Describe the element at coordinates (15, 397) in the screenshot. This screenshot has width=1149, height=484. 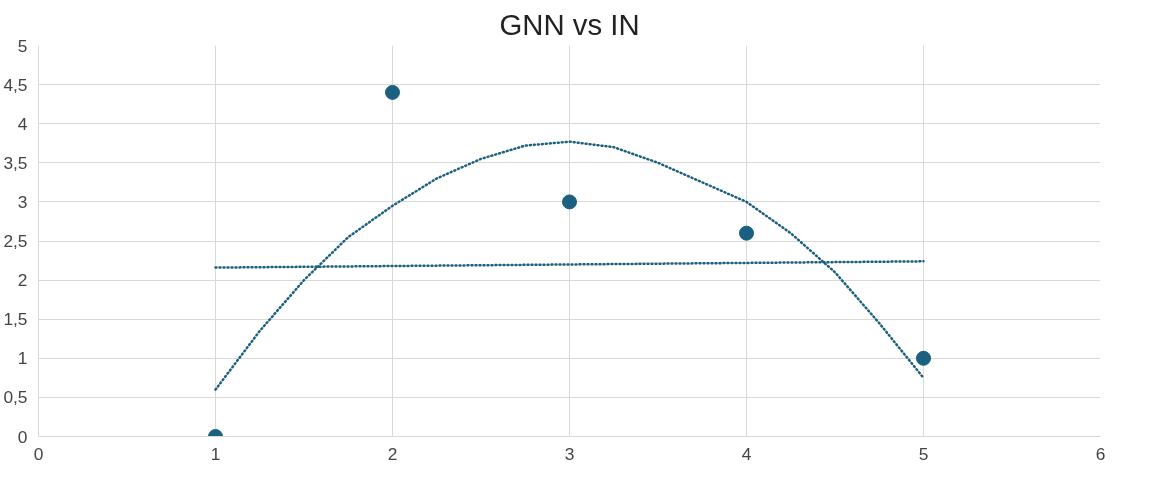
I see `y-tick-label: 0,5` at that location.